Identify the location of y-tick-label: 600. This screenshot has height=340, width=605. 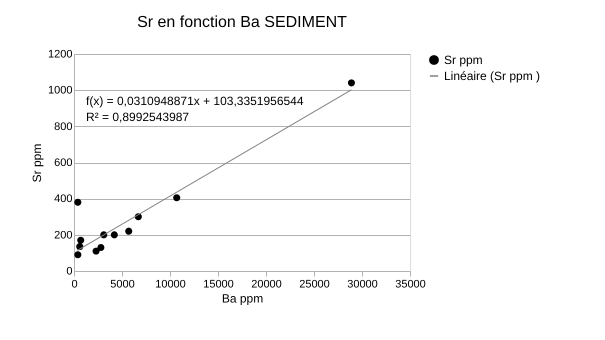
(63, 163).